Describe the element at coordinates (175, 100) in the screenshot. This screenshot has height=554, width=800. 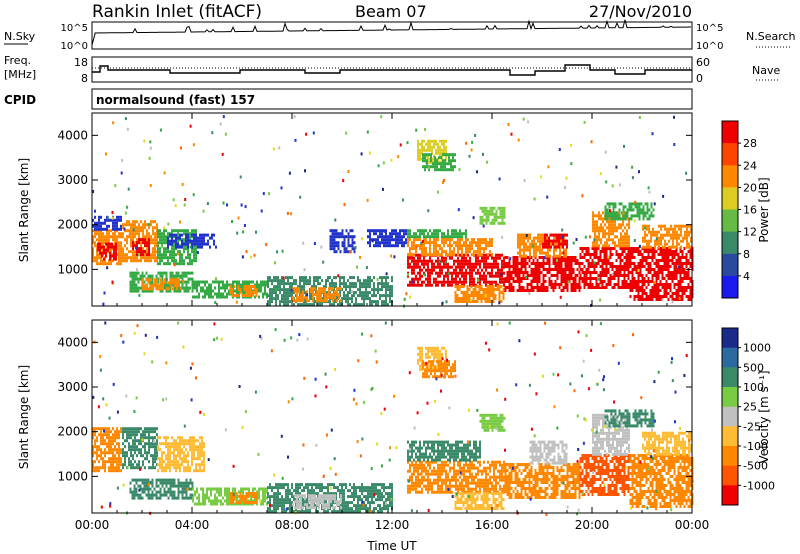
I see `cpid-value: normalsound (fast) 157` at that location.